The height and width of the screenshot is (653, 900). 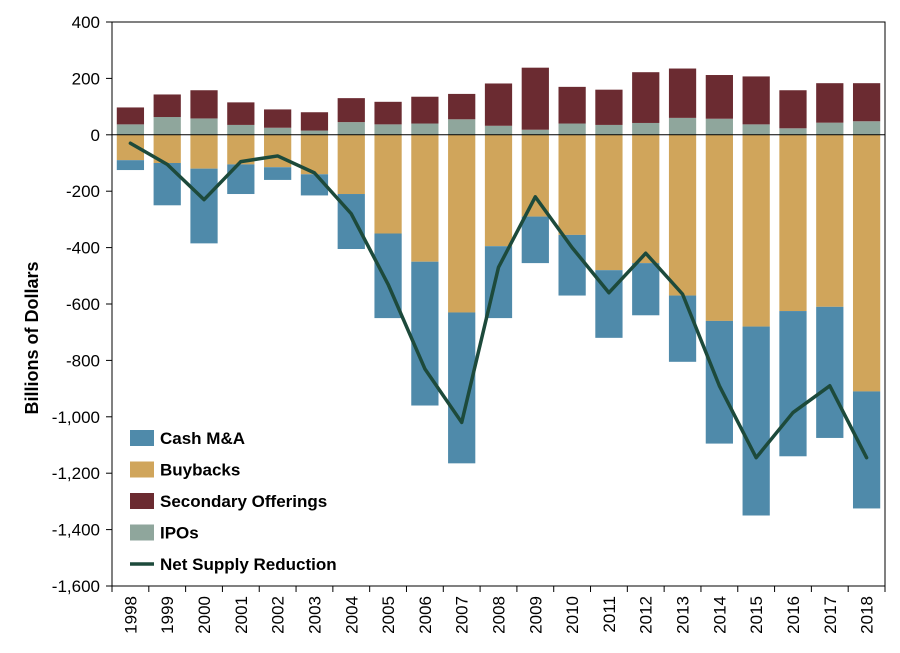 What do you see at coordinates (866, 128) in the screenshot?
I see `bar-ipos-2018` at bounding box center [866, 128].